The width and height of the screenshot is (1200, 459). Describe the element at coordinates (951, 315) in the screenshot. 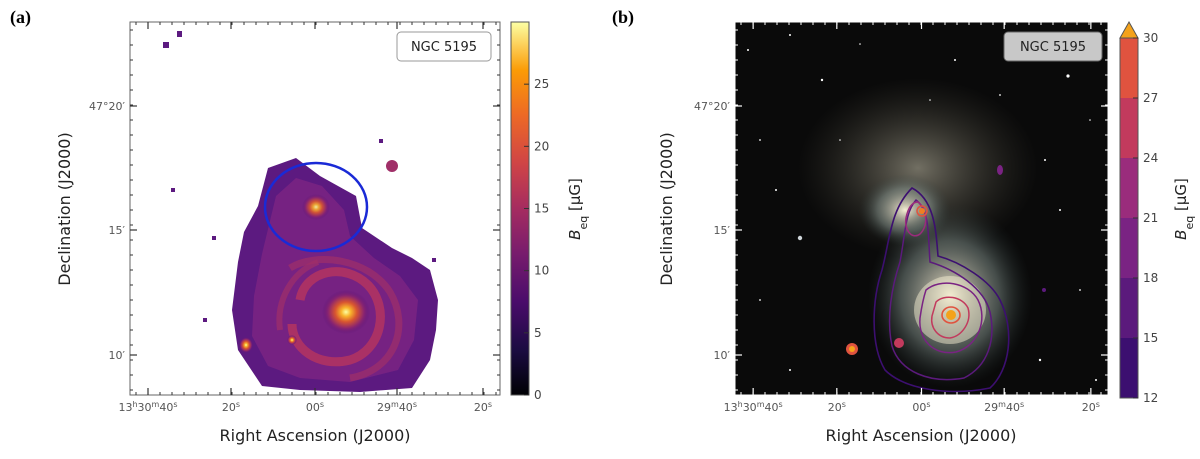

I see `core-hotspot` at that location.